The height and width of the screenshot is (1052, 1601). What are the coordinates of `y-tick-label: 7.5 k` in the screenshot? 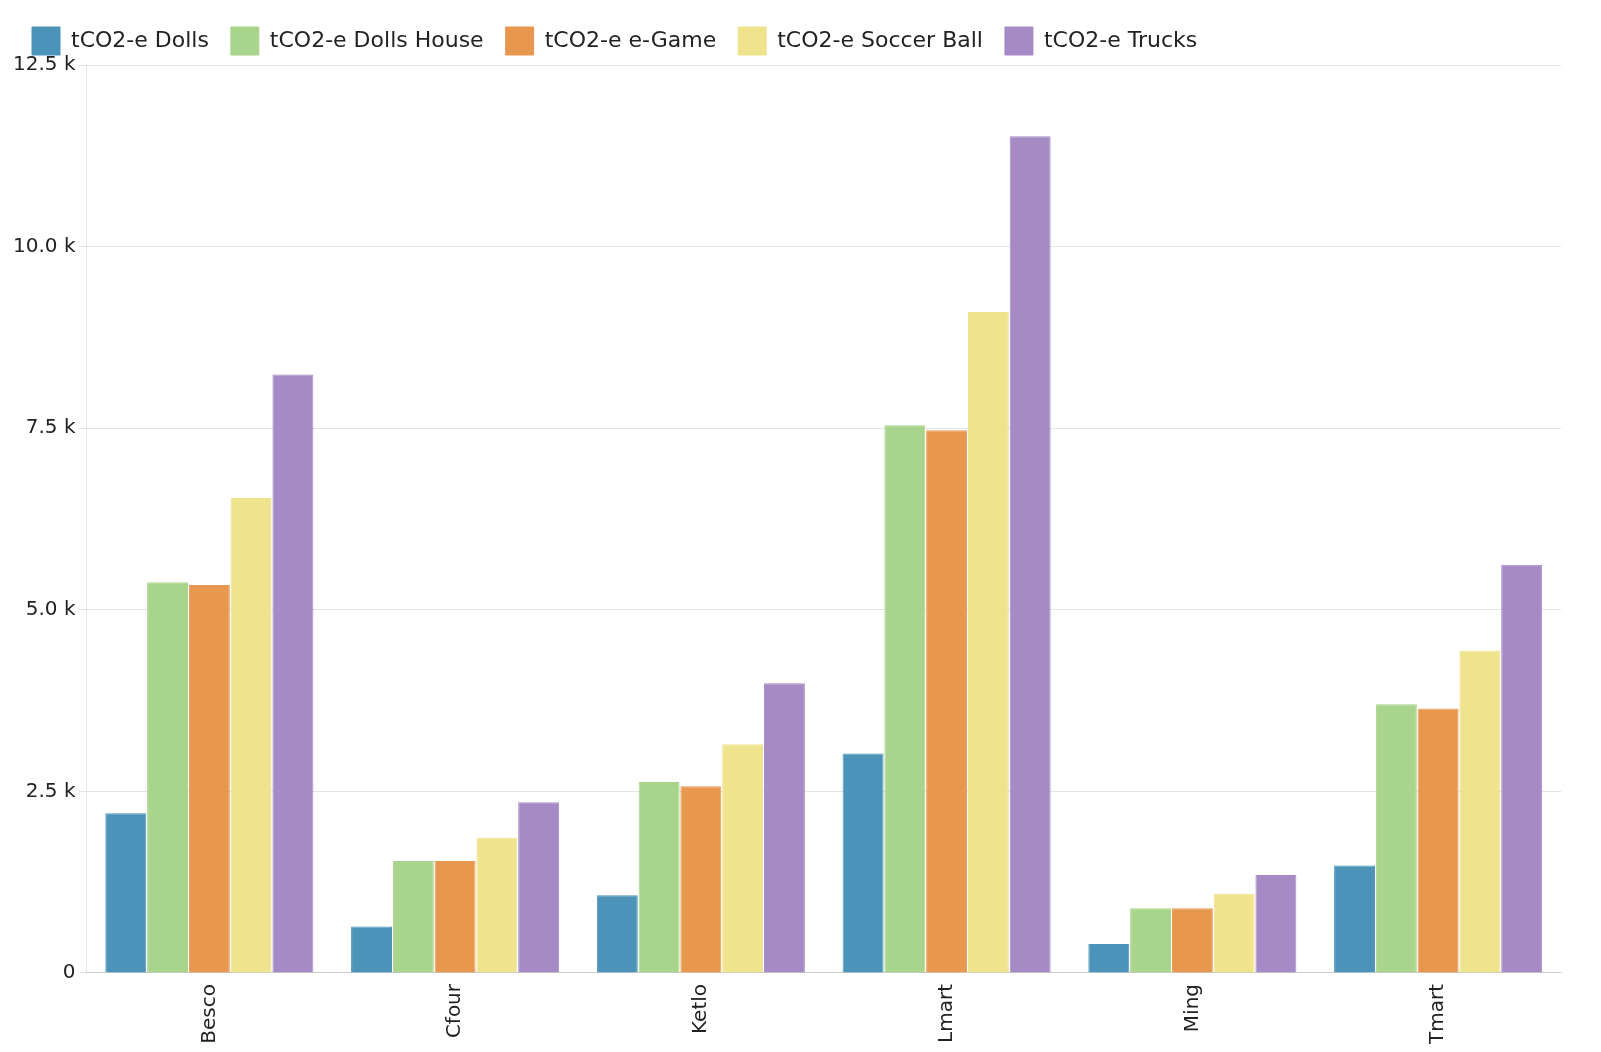 It's located at (50, 426).